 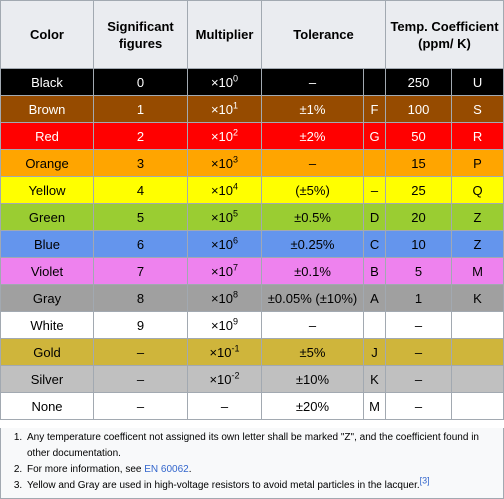 What do you see at coordinates (419, 271) in the screenshot?
I see `temp-coefficient-cell: 5` at bounding box center [419, 271].